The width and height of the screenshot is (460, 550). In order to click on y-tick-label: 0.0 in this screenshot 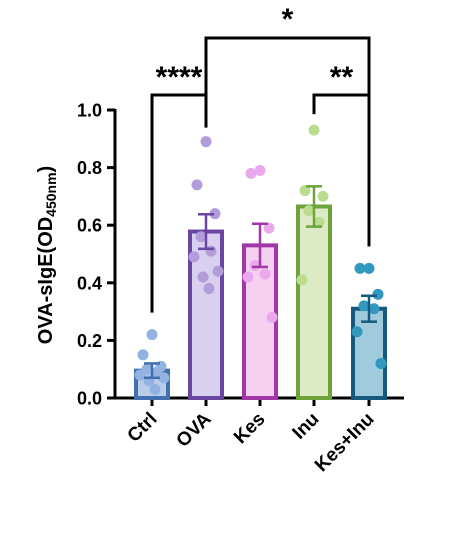, I will do `click(89, 399)`.